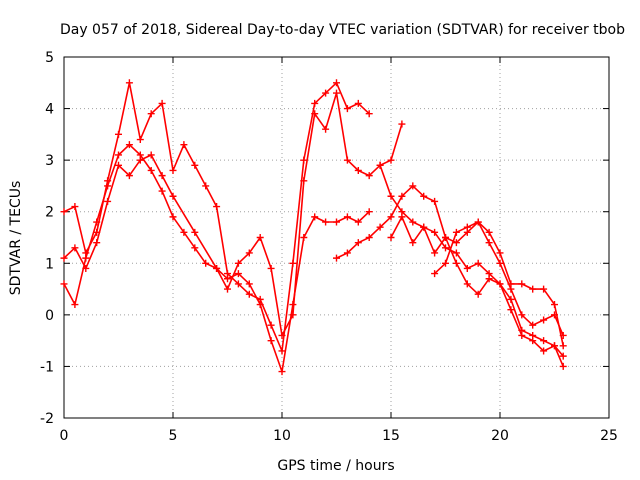 The width and height of the screenshot is (640, 480). What do you see at coordinates (609, 436) in the screenshot?
I see `x-tick-label: 25` at bounding box center [609, 436].